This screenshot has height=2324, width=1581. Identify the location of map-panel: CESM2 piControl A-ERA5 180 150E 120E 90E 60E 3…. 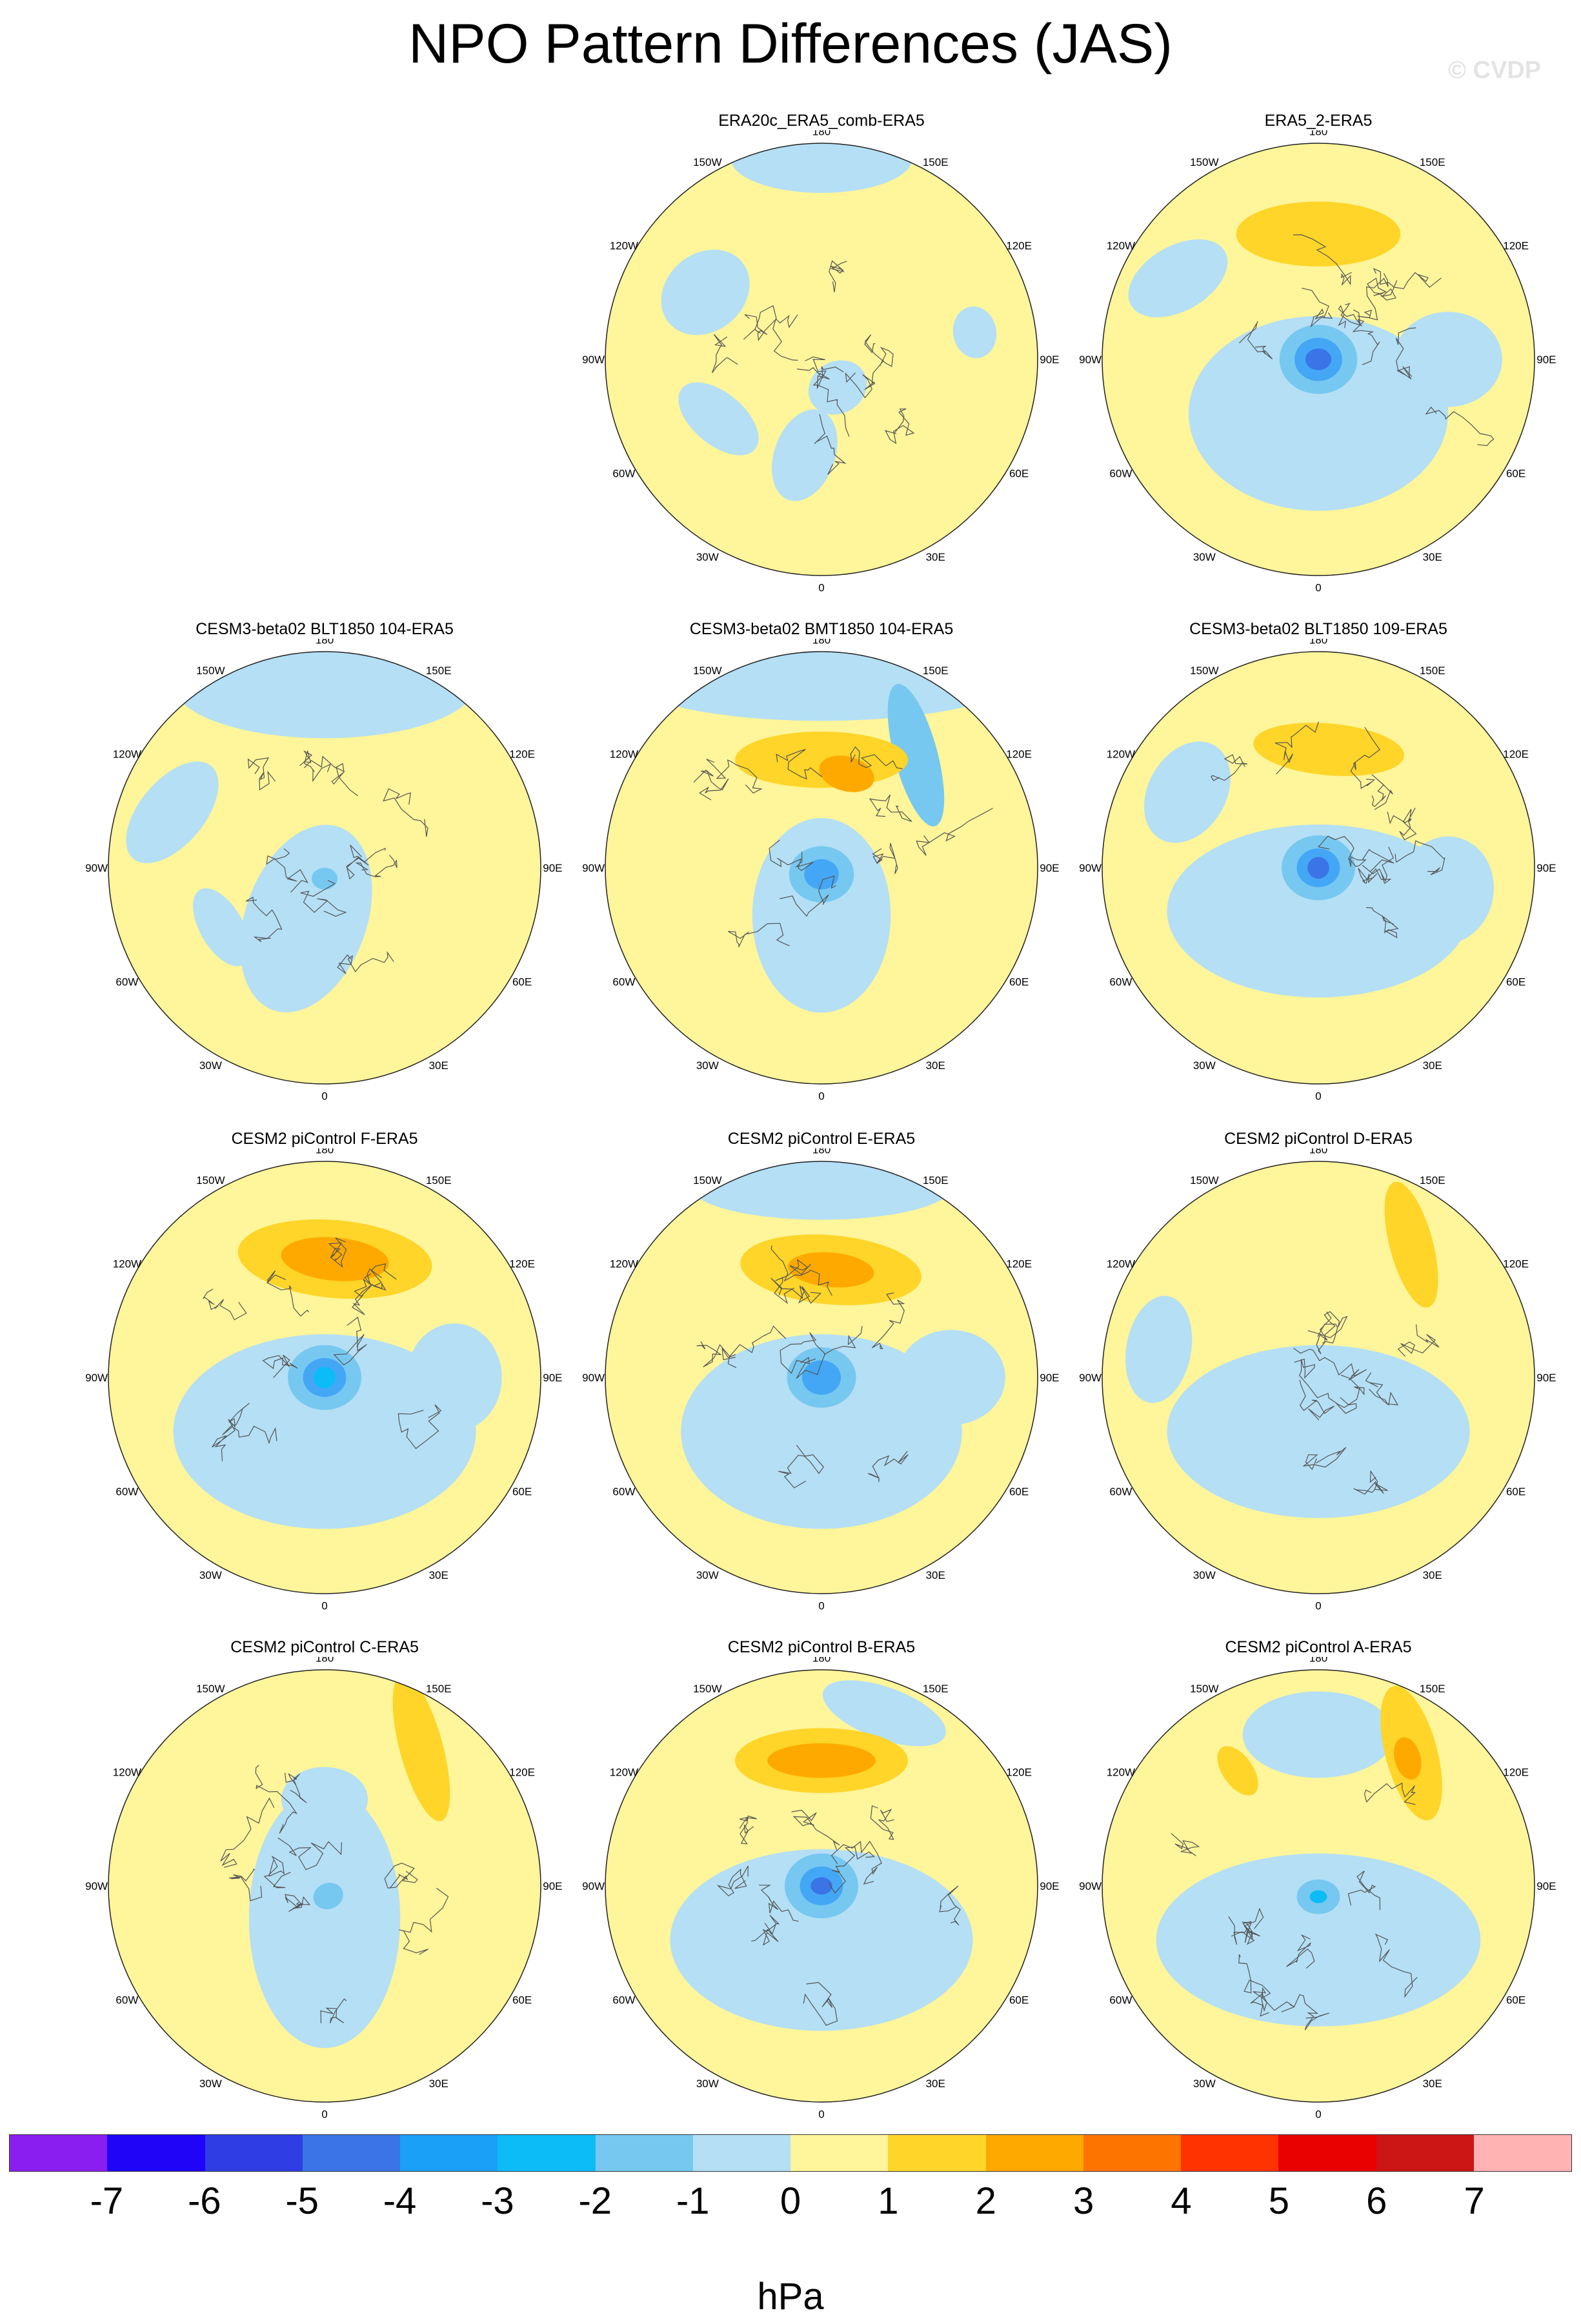
(1318, 1886).